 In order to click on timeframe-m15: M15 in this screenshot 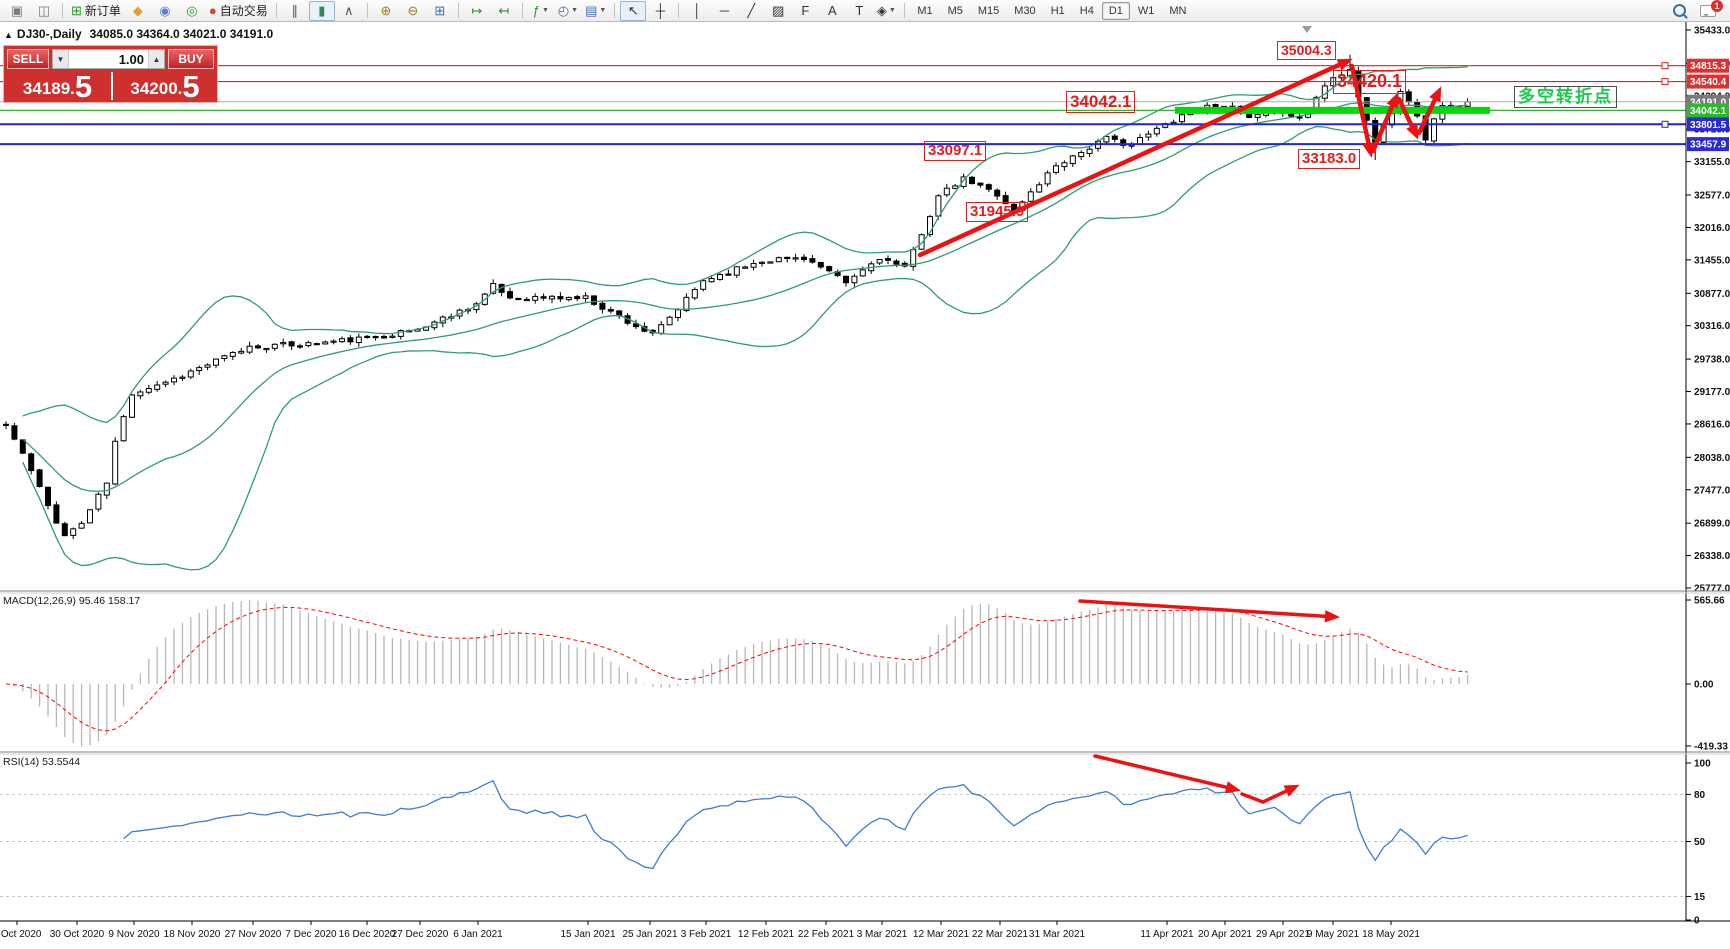, I will do `click(988, 10)`.